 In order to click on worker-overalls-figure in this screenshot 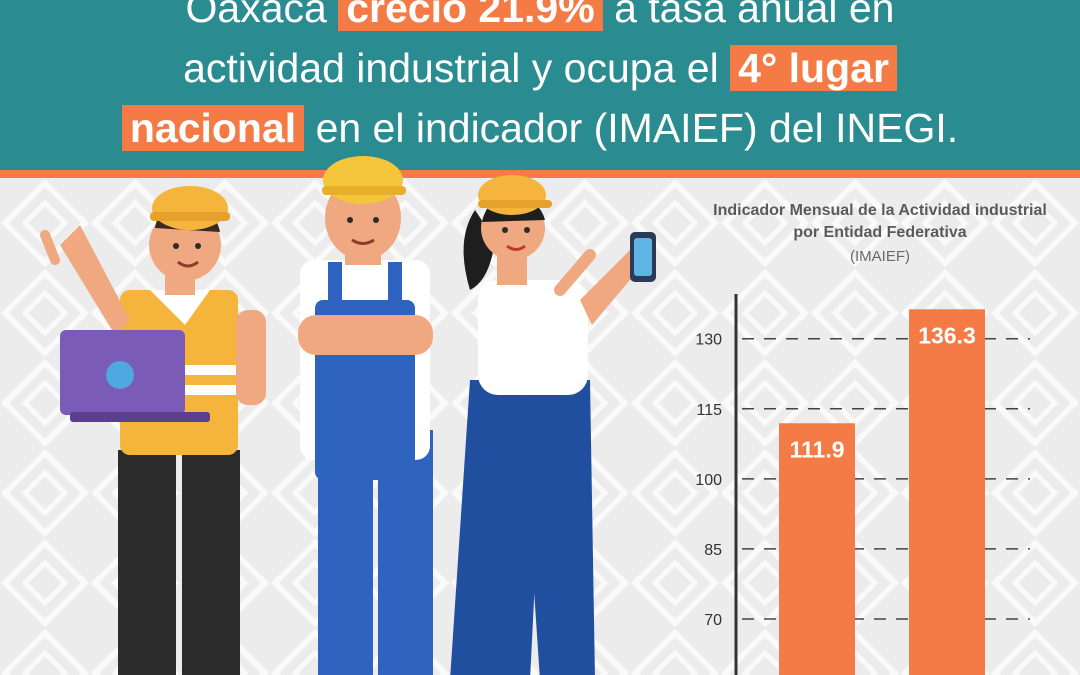, I will do `click(365, 415)`.